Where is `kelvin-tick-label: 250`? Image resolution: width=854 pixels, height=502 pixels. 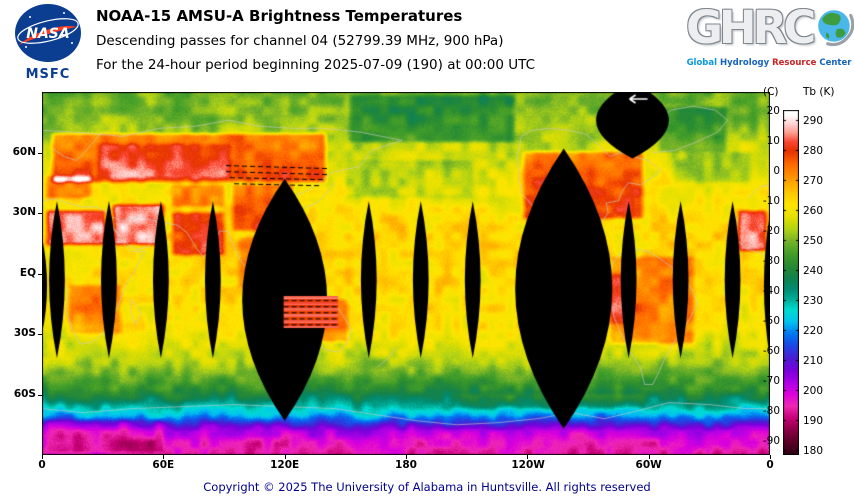
kelvin-tick-label: 250 is located at coordinates (813, 240).